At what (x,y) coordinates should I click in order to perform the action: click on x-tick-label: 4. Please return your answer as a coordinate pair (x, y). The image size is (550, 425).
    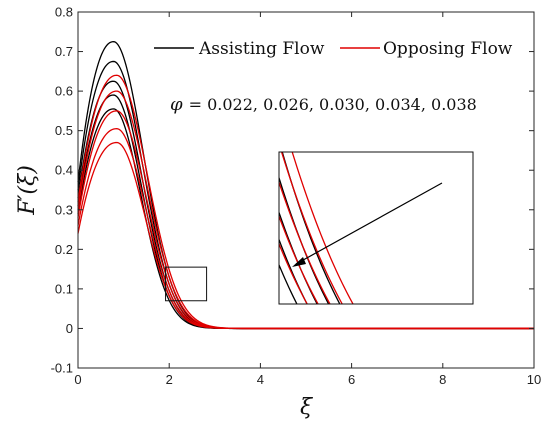
    Looking at the image, I should click on (260, 379).